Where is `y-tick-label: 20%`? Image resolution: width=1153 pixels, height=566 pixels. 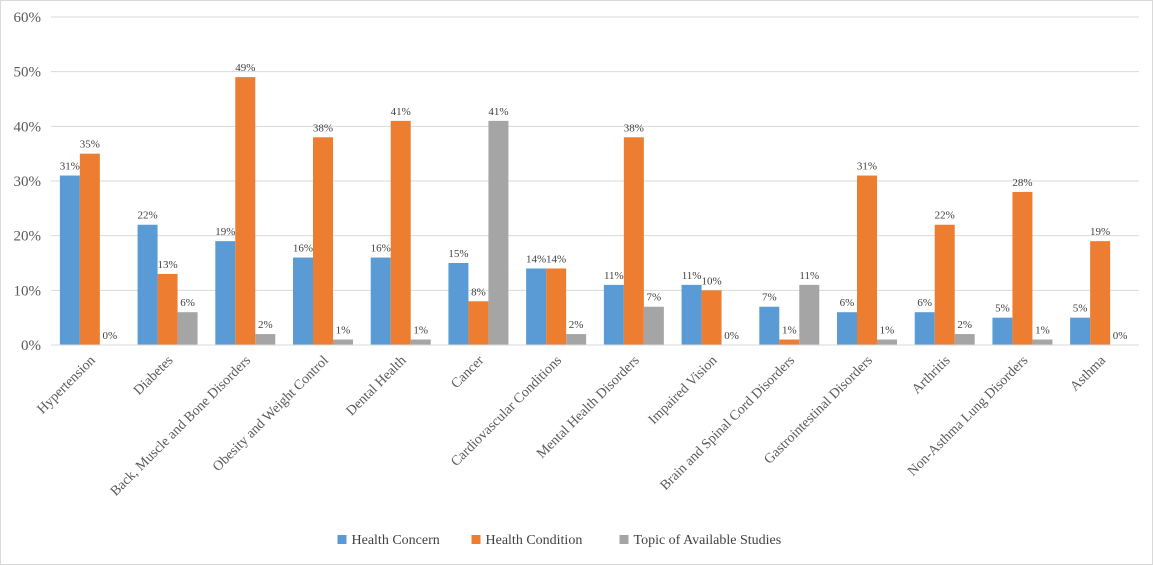 y-tick-label: 20% is located at coordinates (28, 237).